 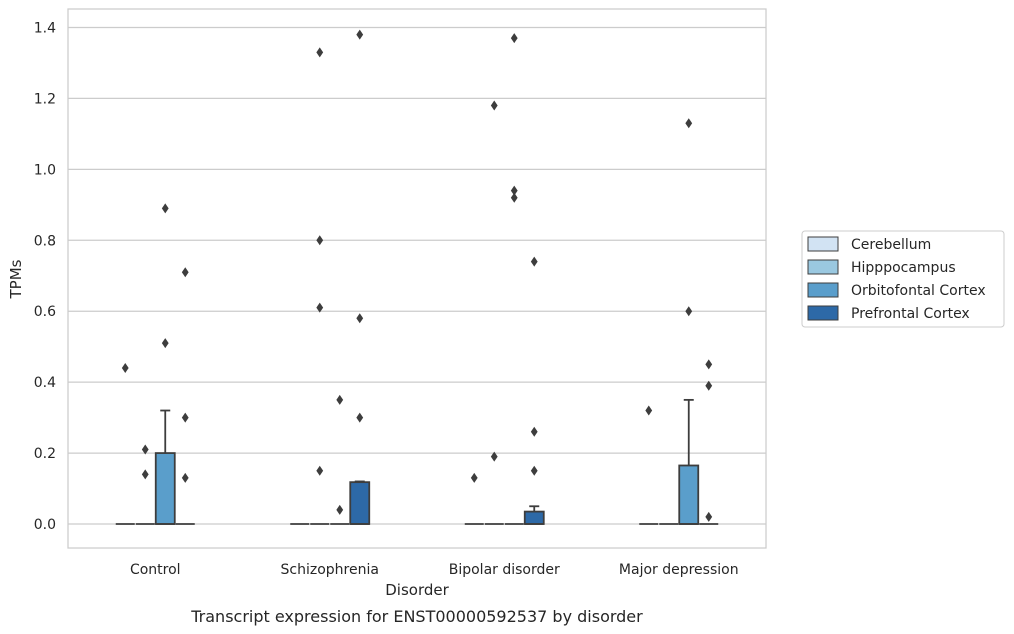 I want to click on y-tick-label: 0.4, so click(x=45, y=383).